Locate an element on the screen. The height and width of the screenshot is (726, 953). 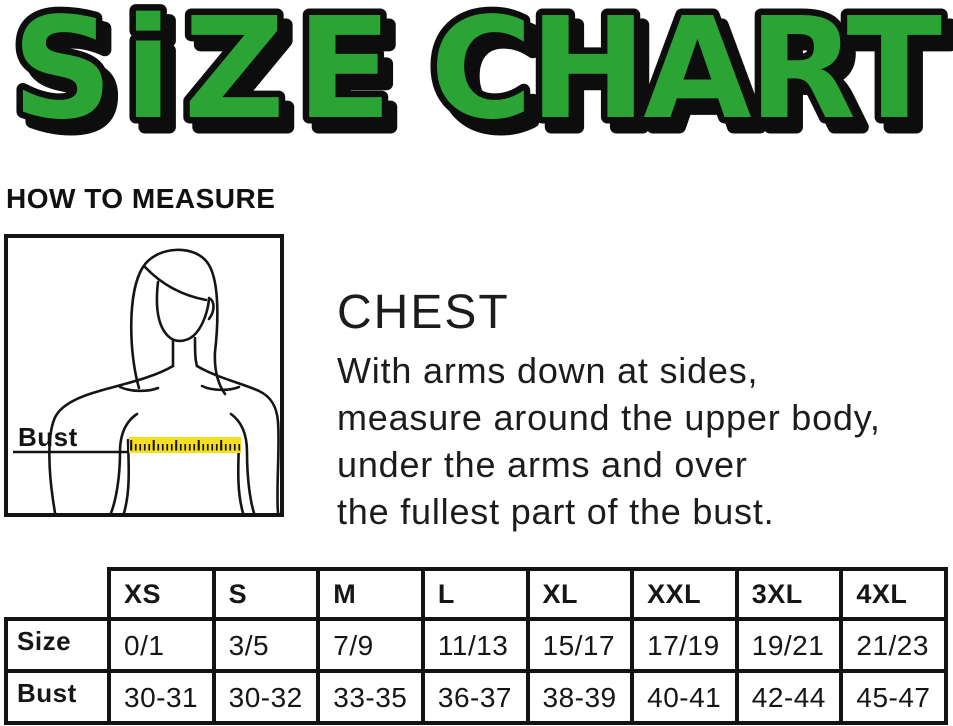
column-header-m: M is located at coordinates (370, 594).